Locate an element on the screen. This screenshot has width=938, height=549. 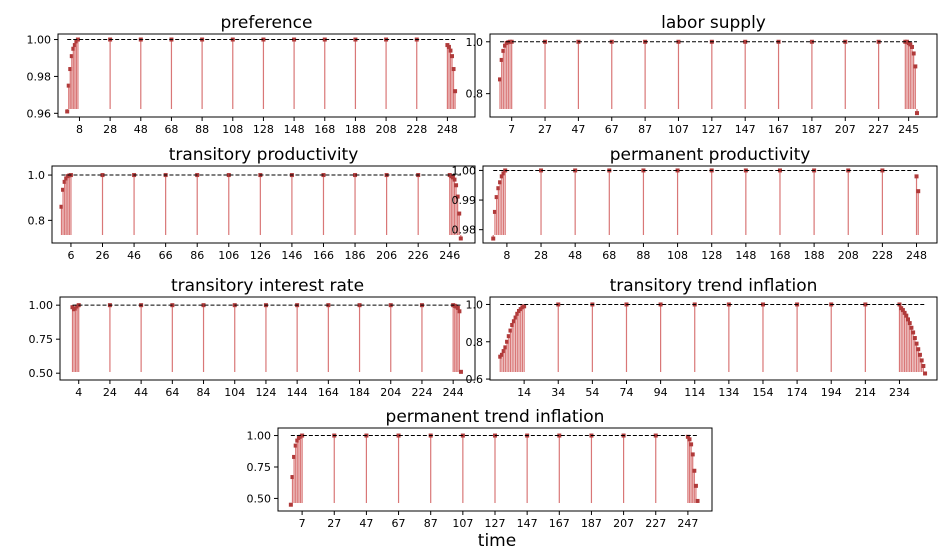
x-tick-label: 67 is located at coordinates (399, 523).